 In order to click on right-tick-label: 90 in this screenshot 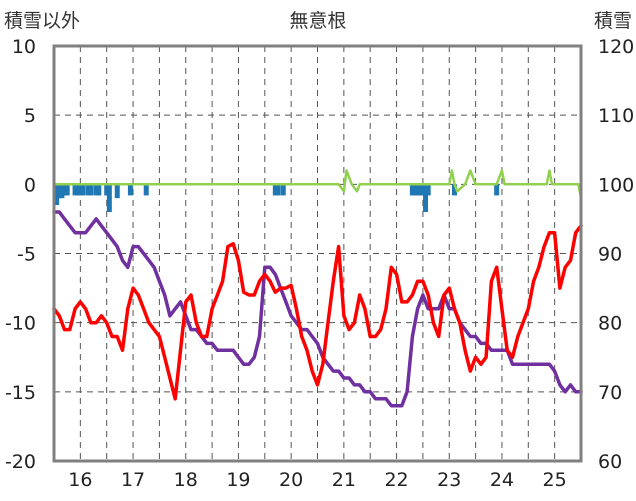, I will do `click(610, 255)`.